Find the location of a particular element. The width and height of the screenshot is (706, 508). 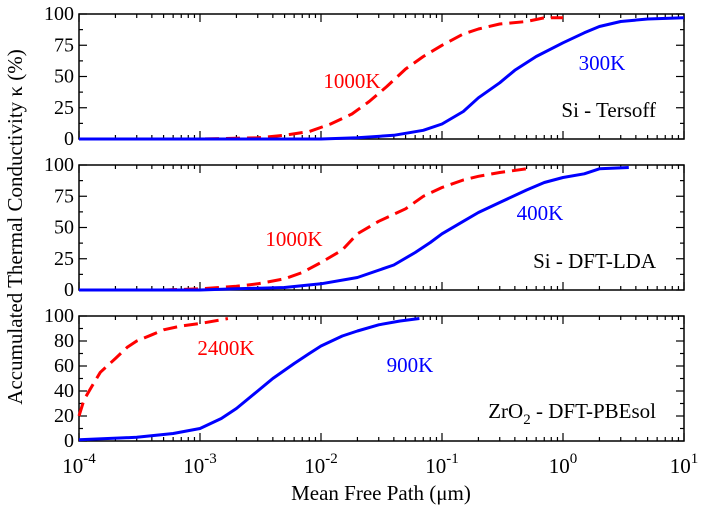

panel-label-subscript: 2 is located at coordinates (527, 420).